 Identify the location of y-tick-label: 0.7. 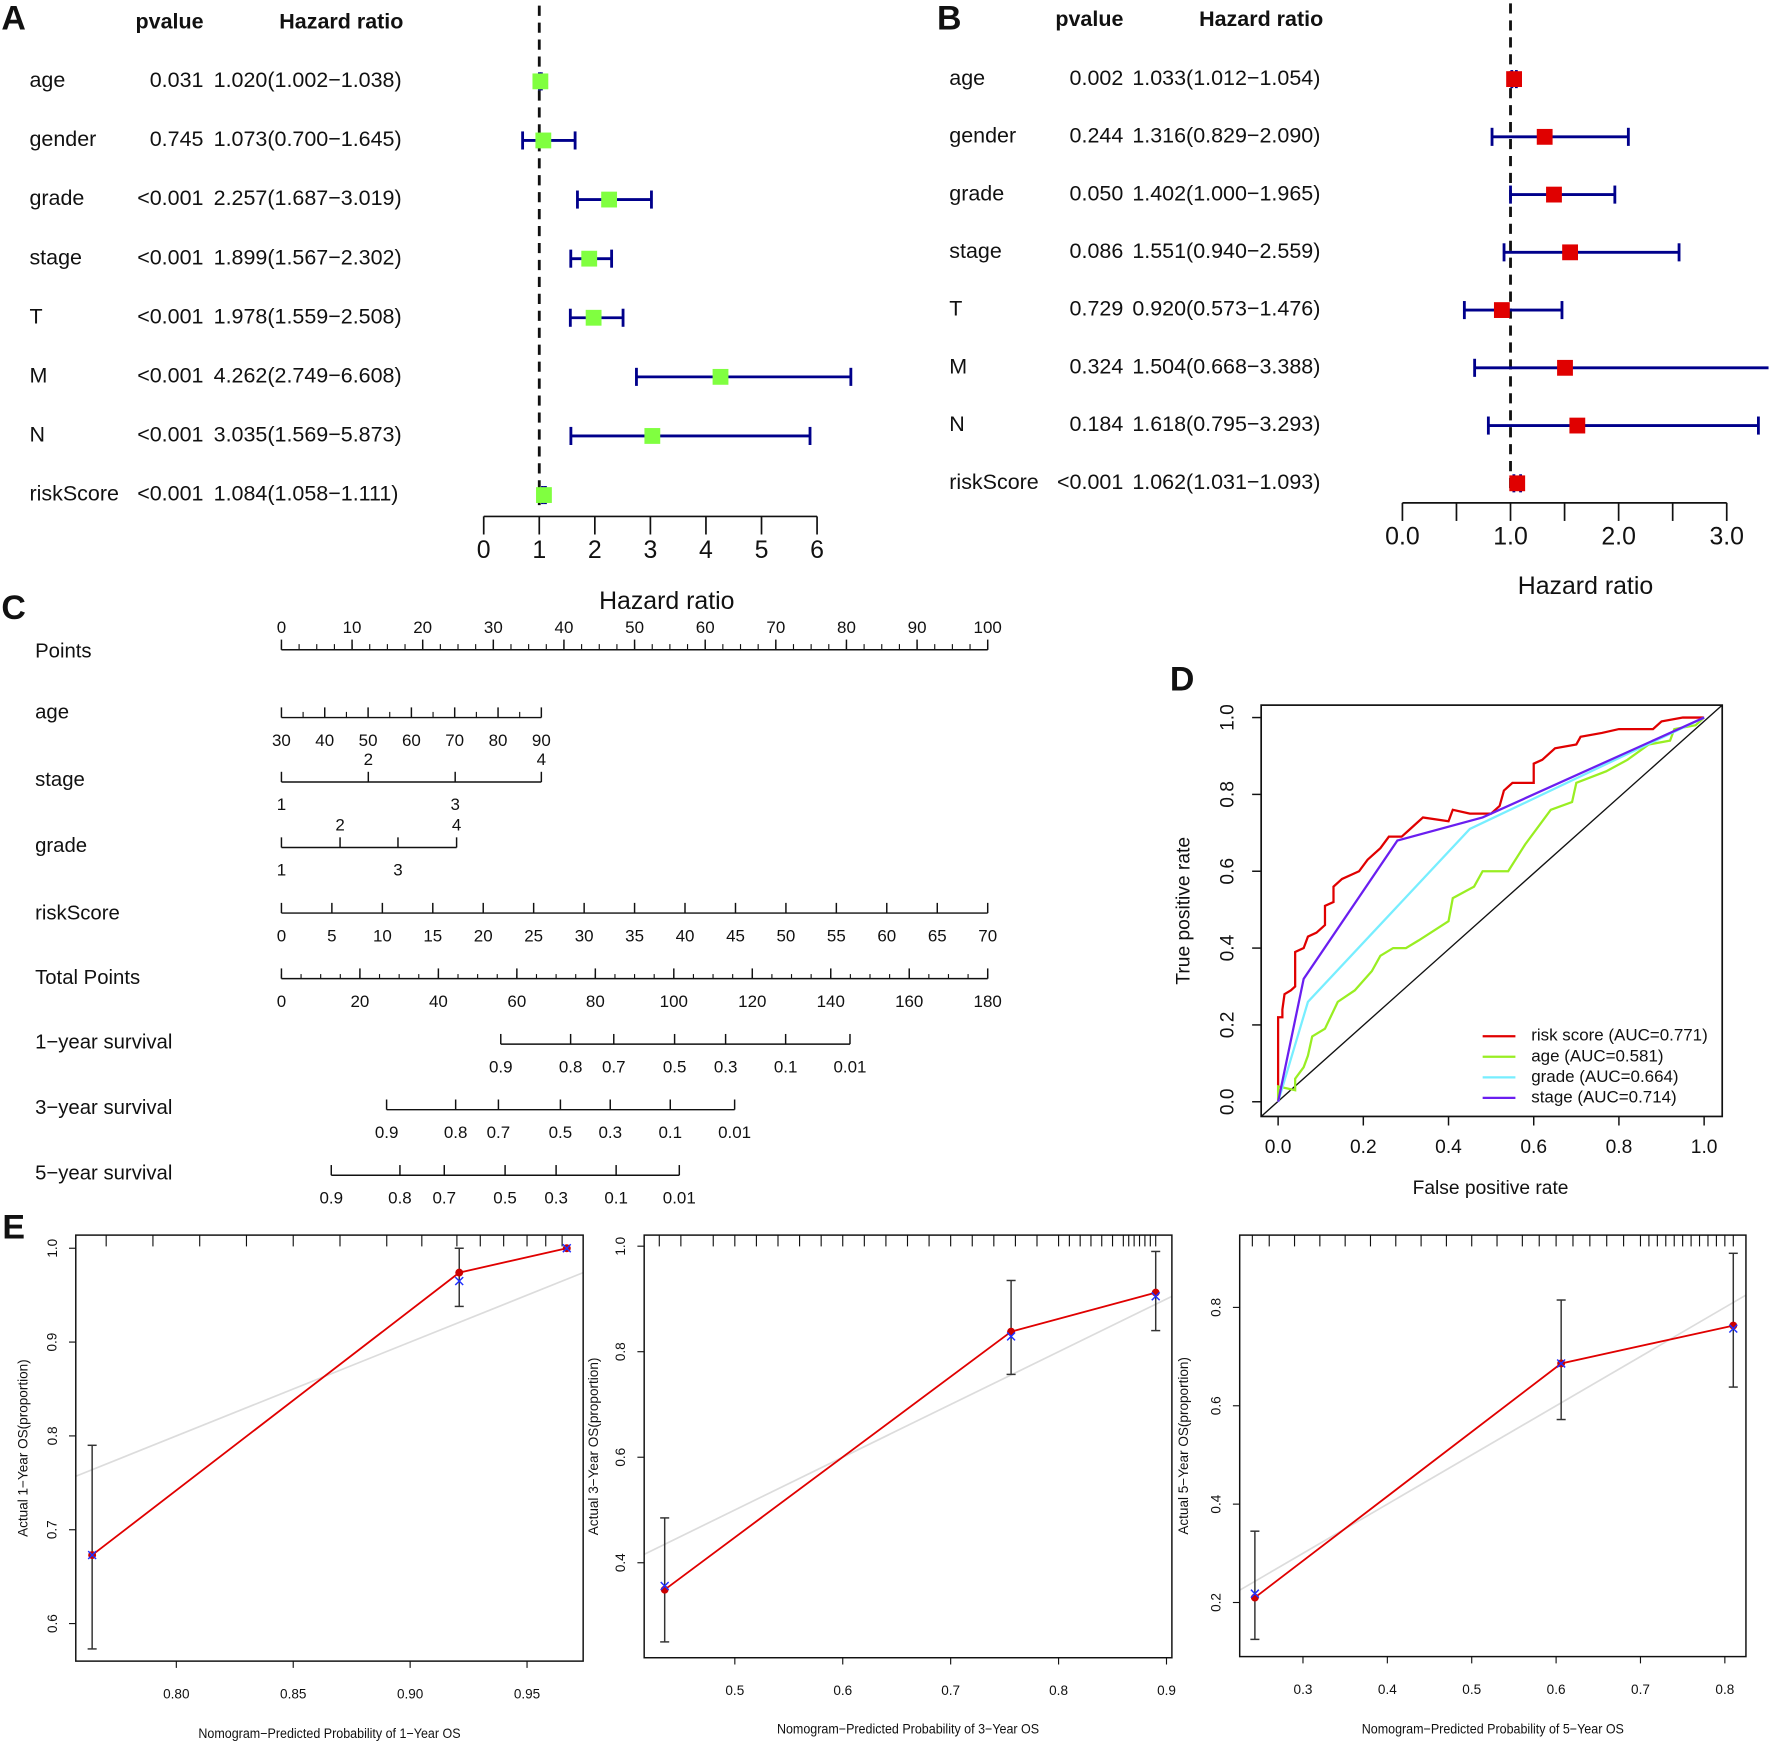
(52, 1529).